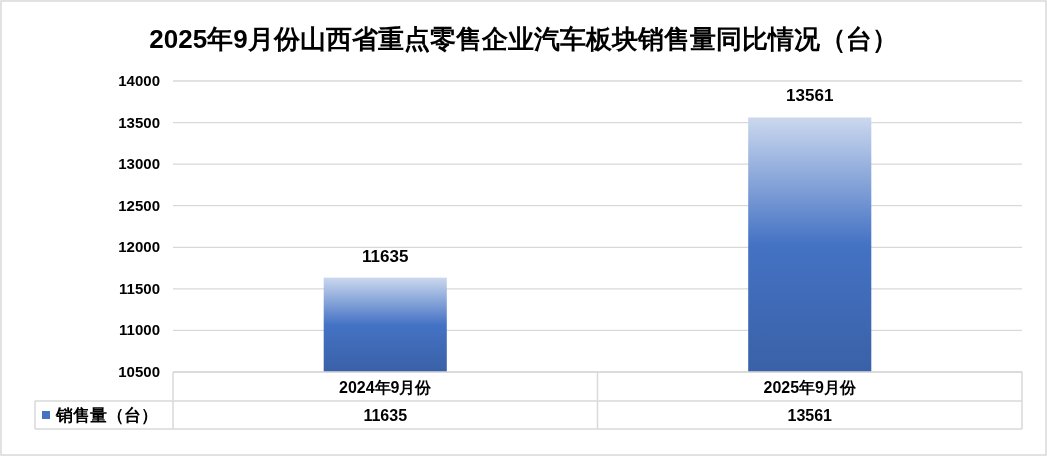 The height and width of the screenshot is (456, 1047). What do you see at coordinates (139, 330) in the screenshot?
I see `y-tick-label: 11000` at bounding box center [139, 330].